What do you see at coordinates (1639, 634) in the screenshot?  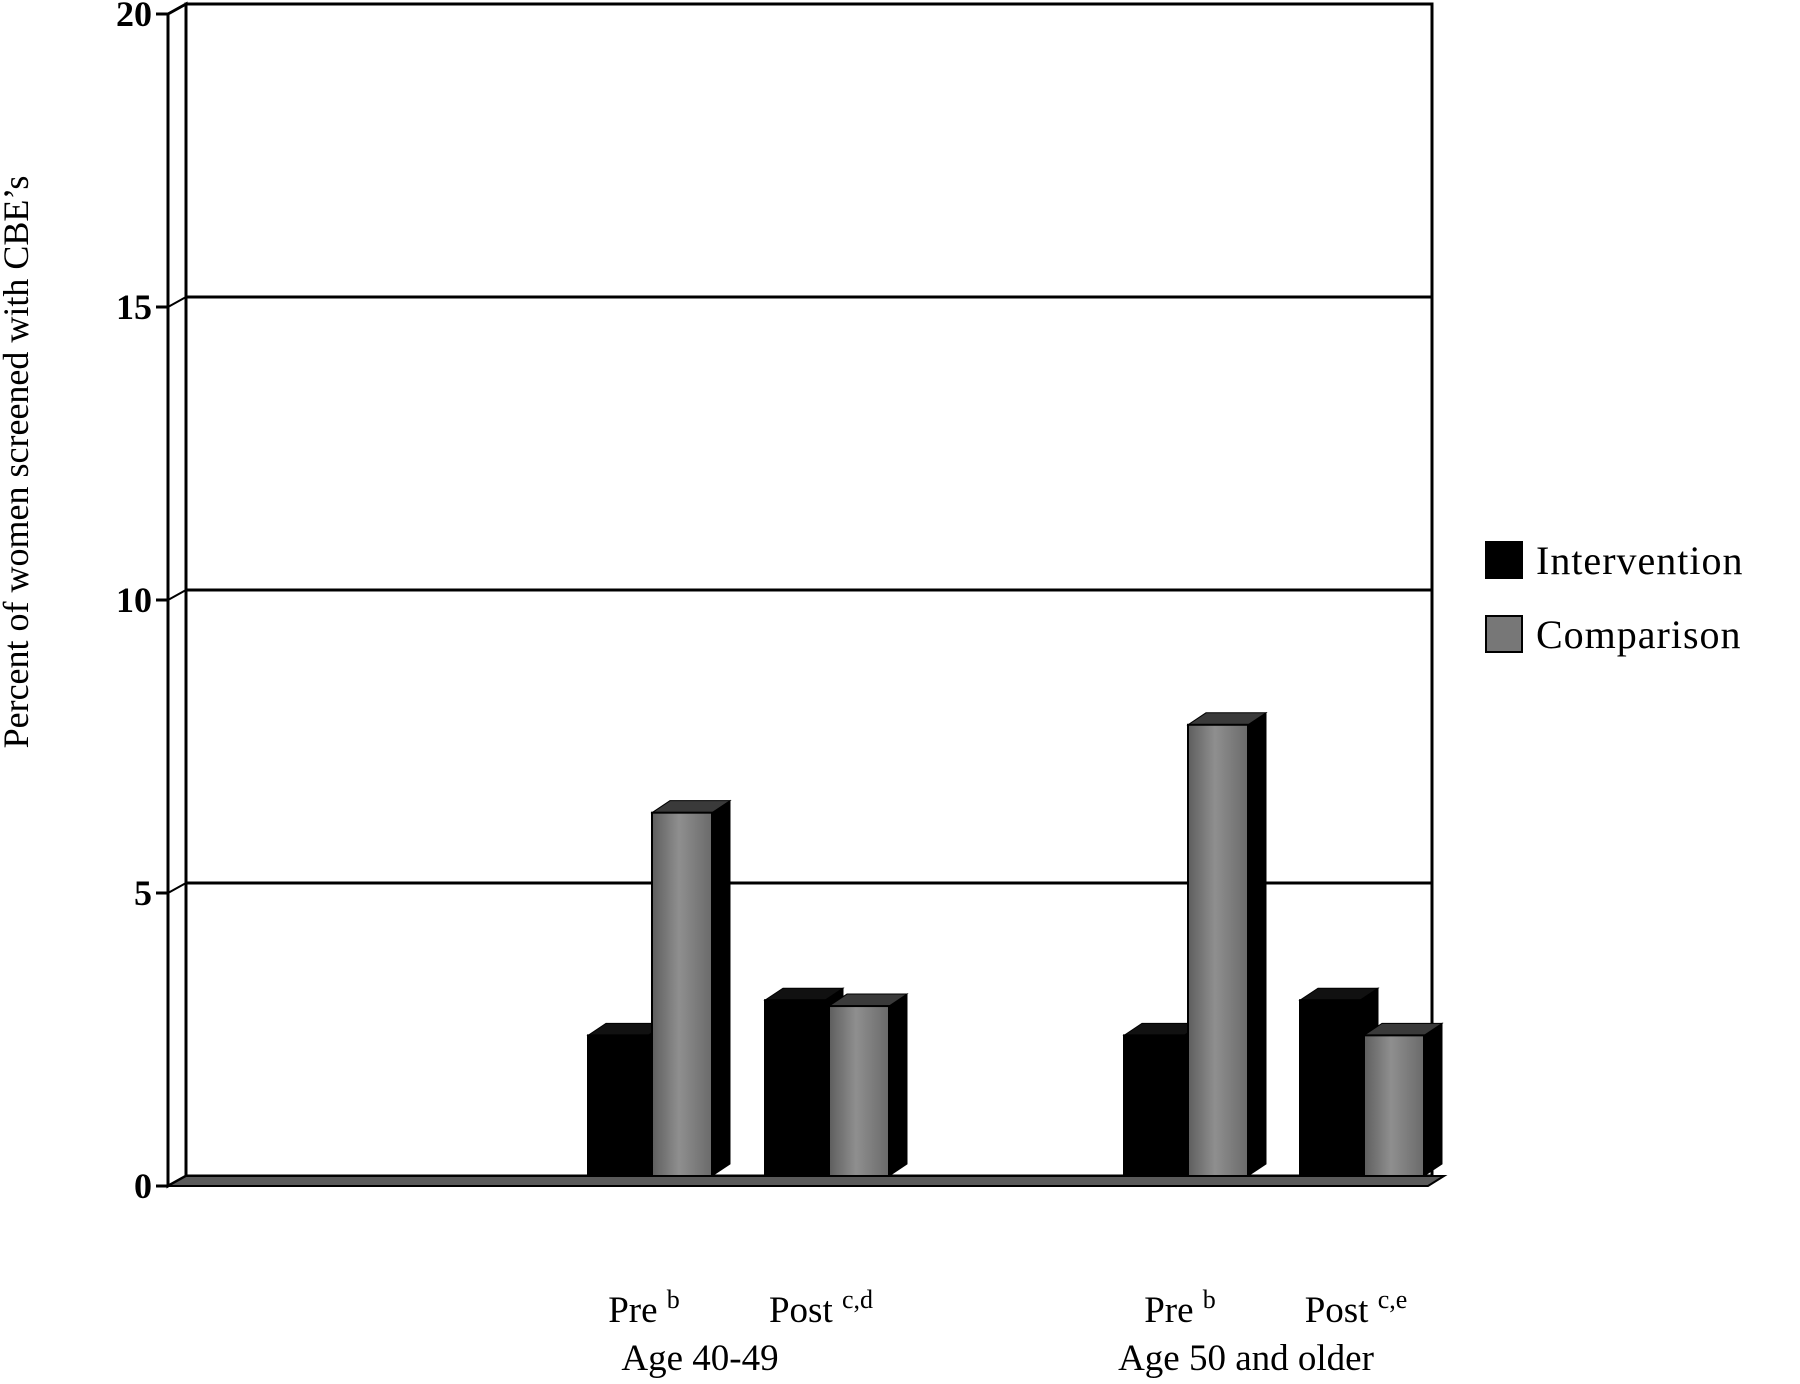 I see `legend-label: Comparison` at bounding box center [1639, 634].